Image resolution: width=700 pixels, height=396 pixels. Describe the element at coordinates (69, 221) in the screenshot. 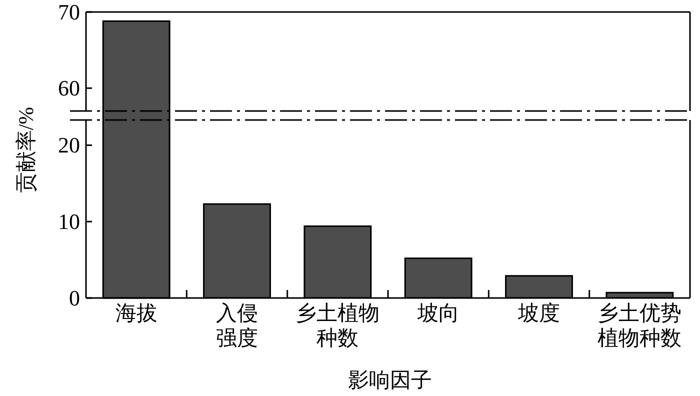

I see `y-tick-label: 10` at that location.